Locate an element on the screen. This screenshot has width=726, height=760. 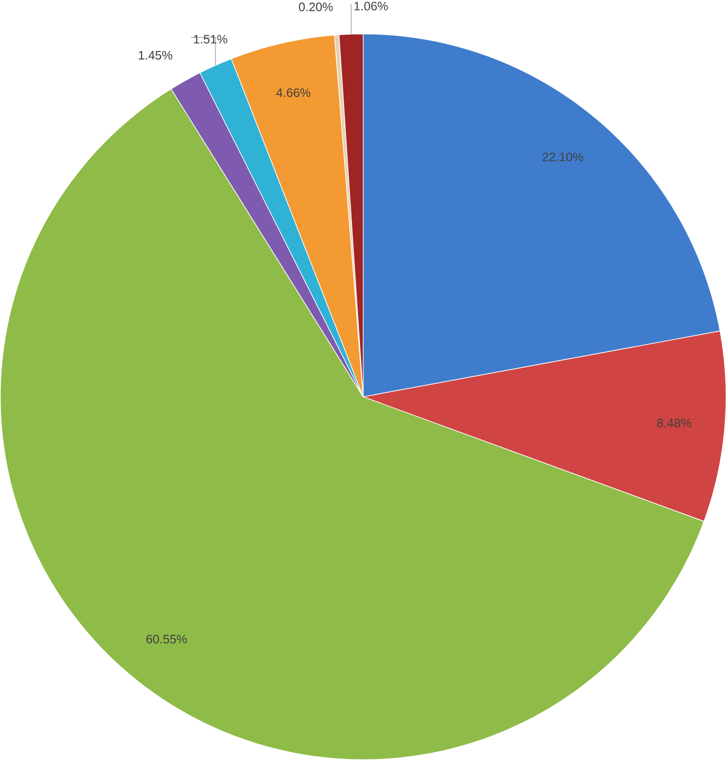
data-label: 4.66% is located at coordinates (293, 92).